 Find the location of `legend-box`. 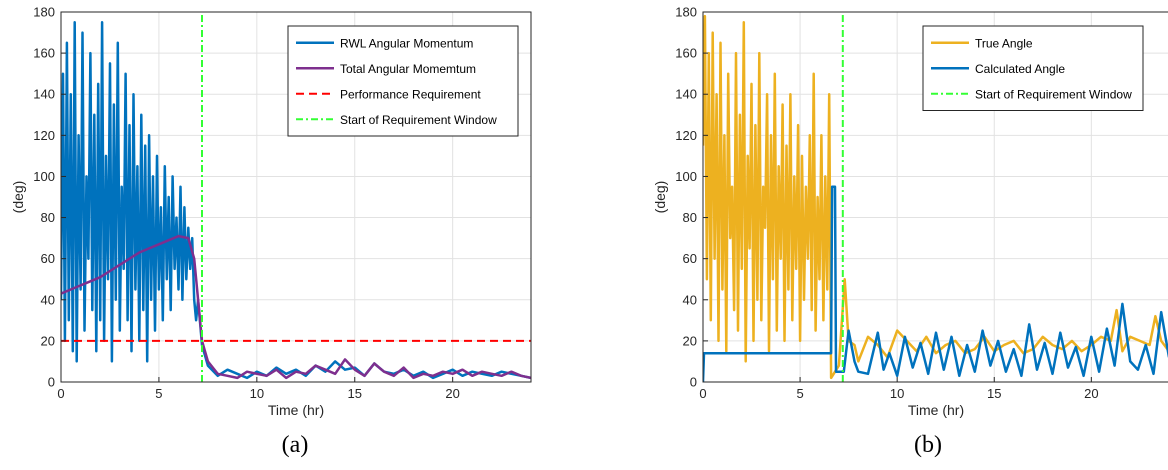

legend-box is located at coordinates (403, 81).